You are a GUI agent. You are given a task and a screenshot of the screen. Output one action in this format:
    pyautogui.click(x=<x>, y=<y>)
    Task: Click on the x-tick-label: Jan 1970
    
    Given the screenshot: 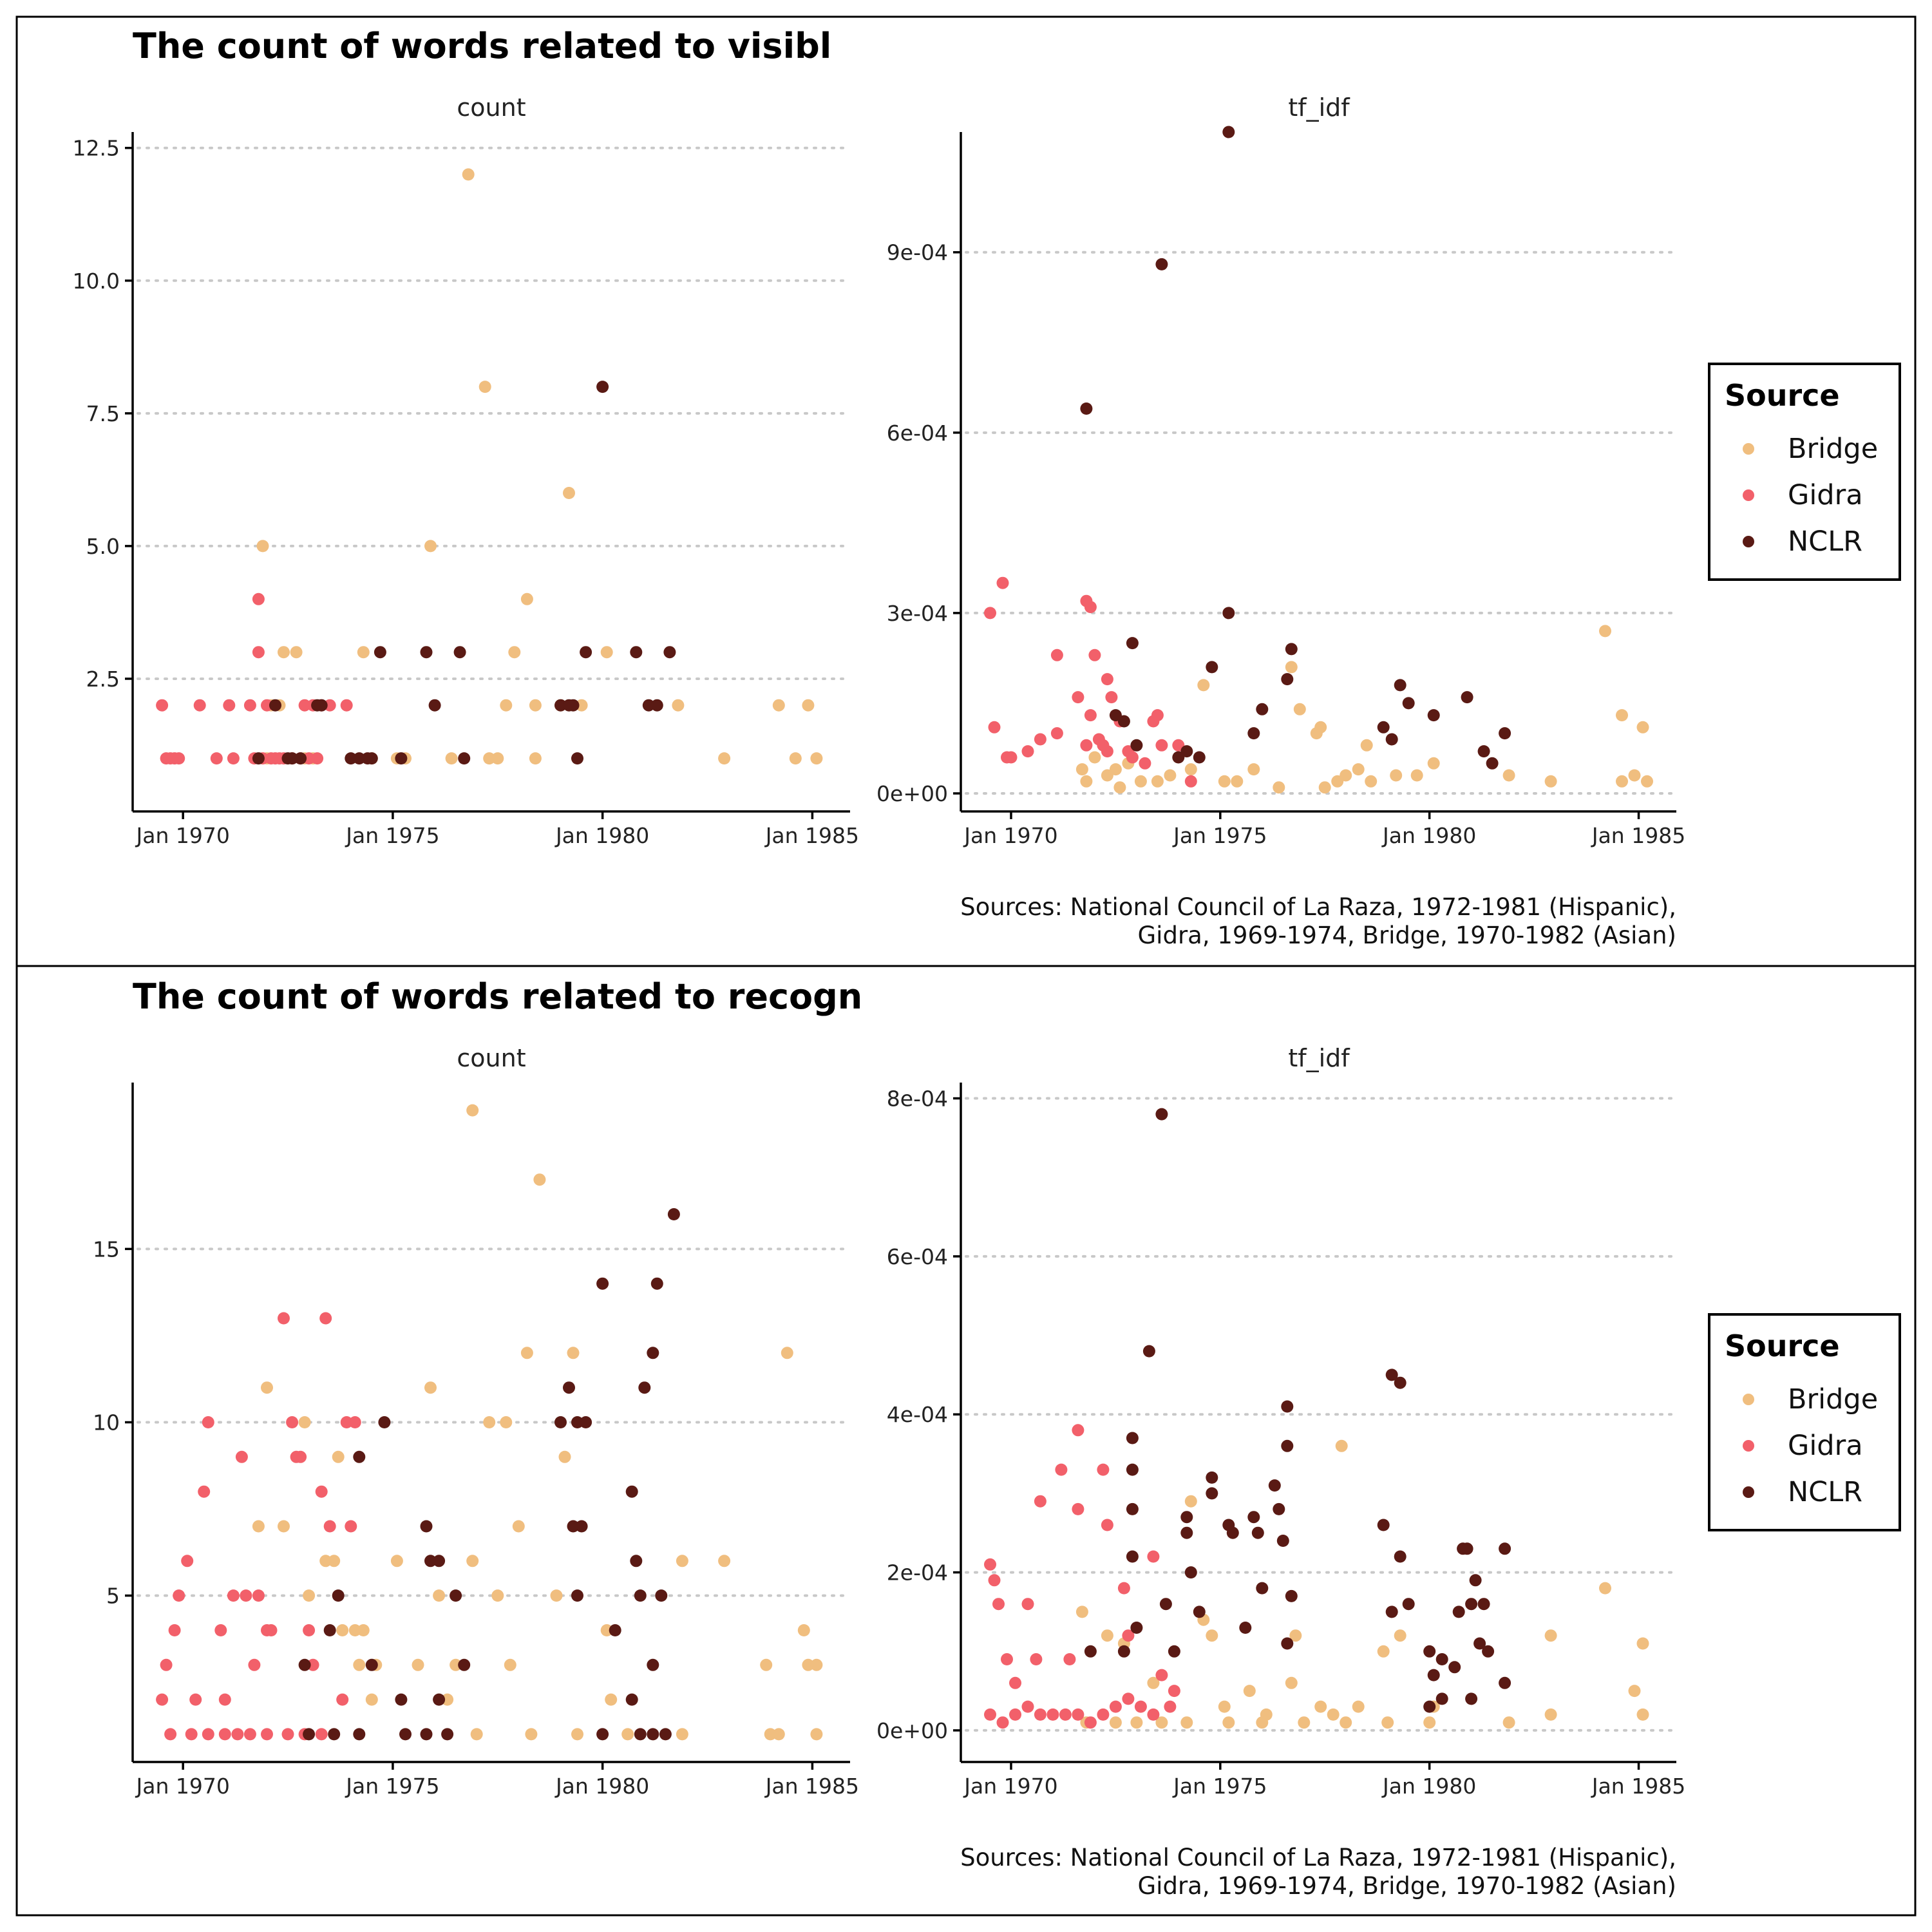 What is the action you would take?
    pyautogui.click(x=1010, y=1787)
    